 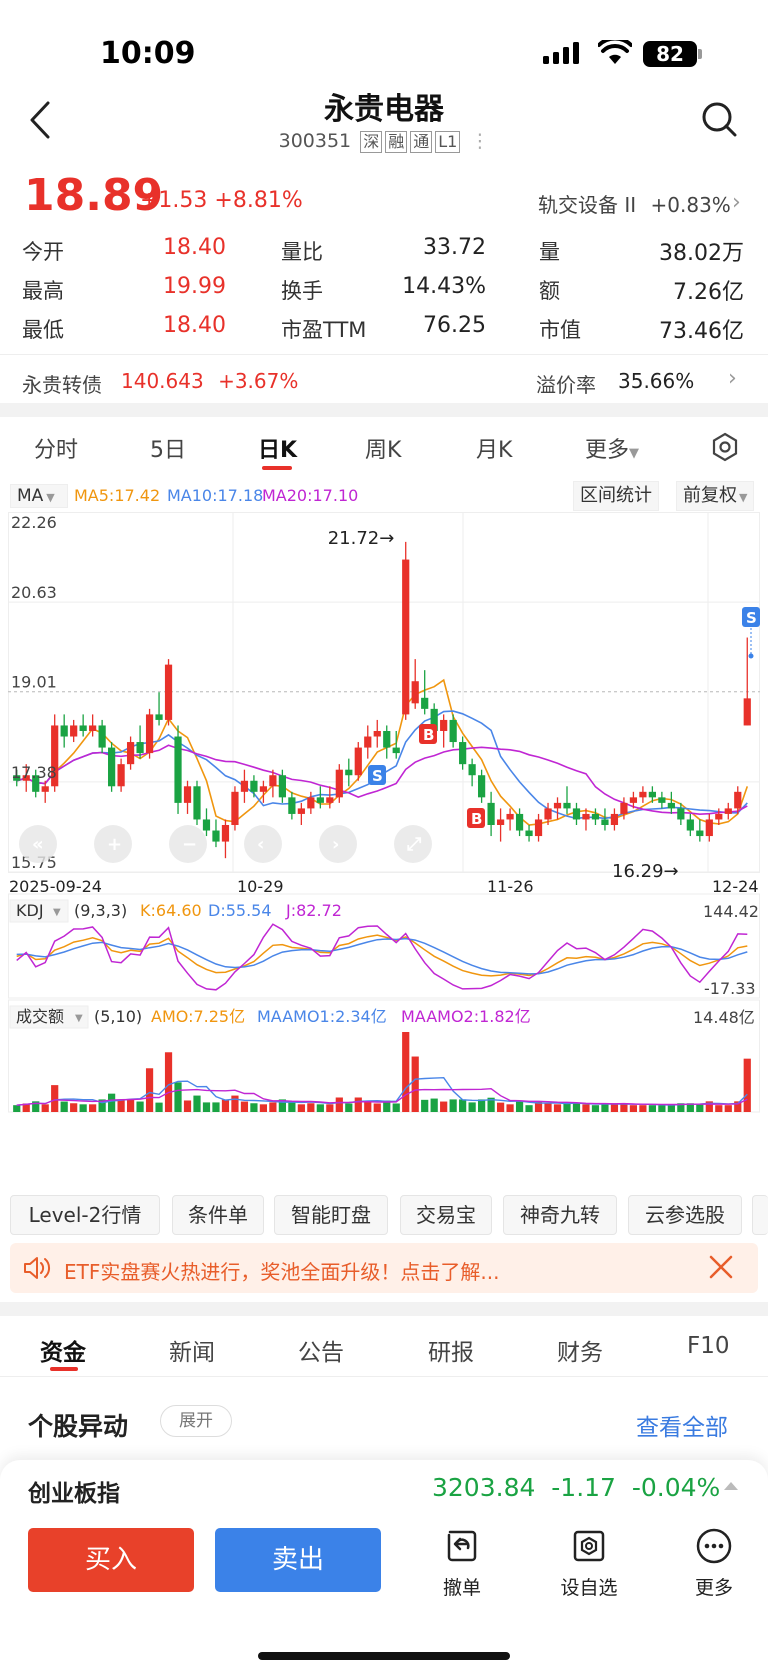 I want to click on control-next-icon, so click(x=338, y=844).